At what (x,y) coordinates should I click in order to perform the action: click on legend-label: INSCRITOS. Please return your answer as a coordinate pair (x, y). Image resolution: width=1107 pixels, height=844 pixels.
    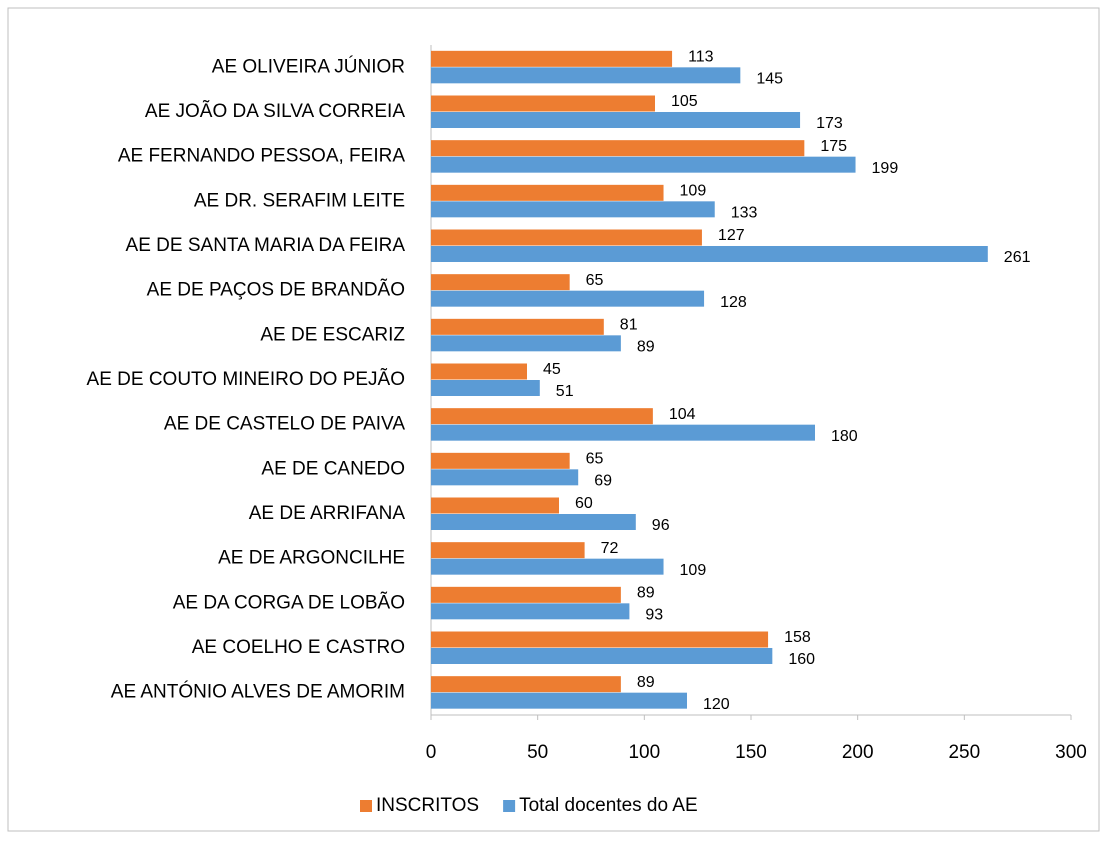
    Looking at the image, I should click on (427, 805).